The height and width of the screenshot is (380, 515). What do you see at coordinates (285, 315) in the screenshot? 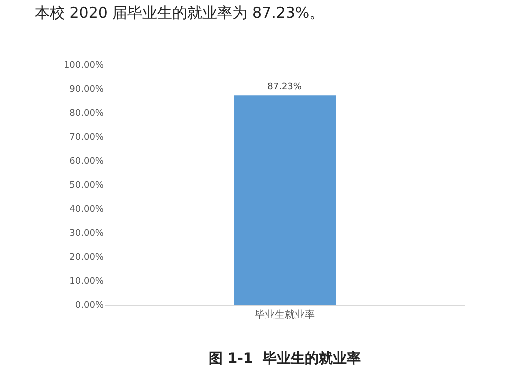
I see `x-tick-label: 毕业生就业率` at bounding box center [285, 315].